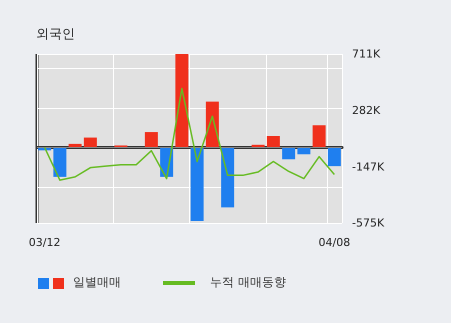 This screenshot has height=323, width=451. Describe the element at coordinates (55, 34) in the screenshot. I see `chart-title: 외국인` at that location.